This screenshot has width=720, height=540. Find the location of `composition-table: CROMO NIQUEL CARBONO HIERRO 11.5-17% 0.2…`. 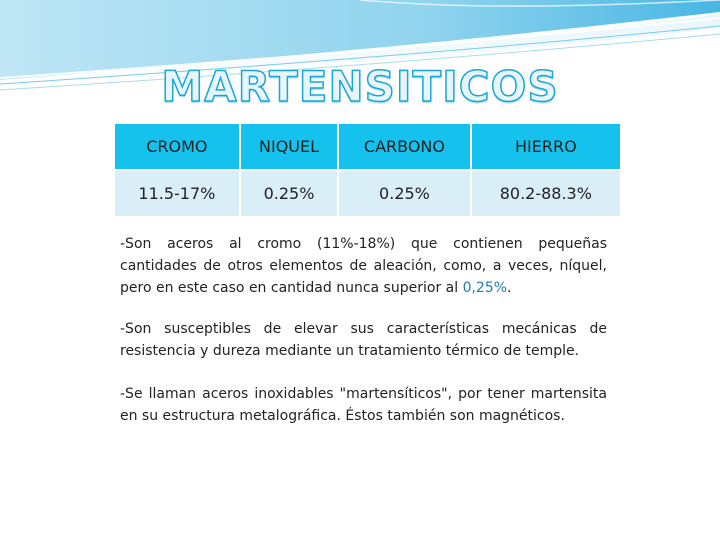

composition-table: CROMO NIQUEL CARBONO HIERRO 11.5-17% 0.2… is located at coordinates (367, 170).